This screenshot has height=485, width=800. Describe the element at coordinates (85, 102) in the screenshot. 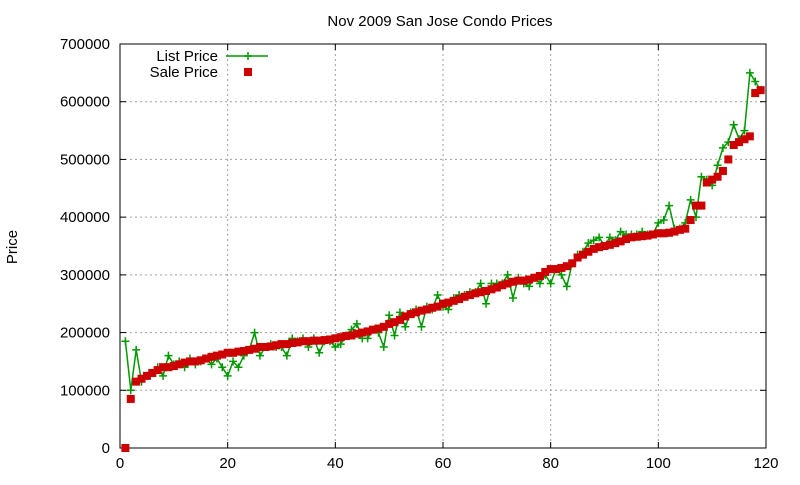

I see `y-tick-label: 600000` at that location.